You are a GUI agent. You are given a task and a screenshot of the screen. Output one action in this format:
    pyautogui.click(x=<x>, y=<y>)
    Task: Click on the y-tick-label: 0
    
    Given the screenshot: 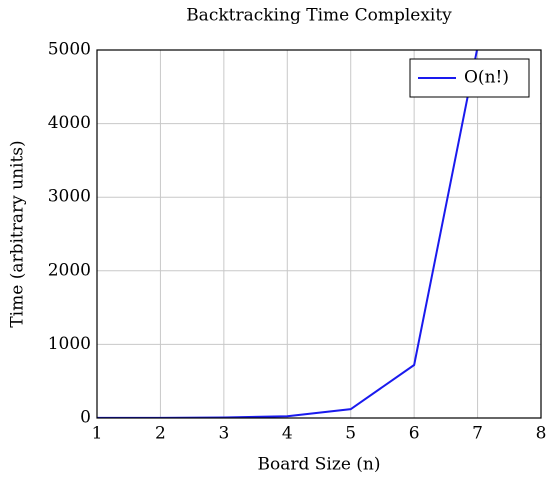 What is the action you would take?
    pyautogui.click(x=85, y=418)
    